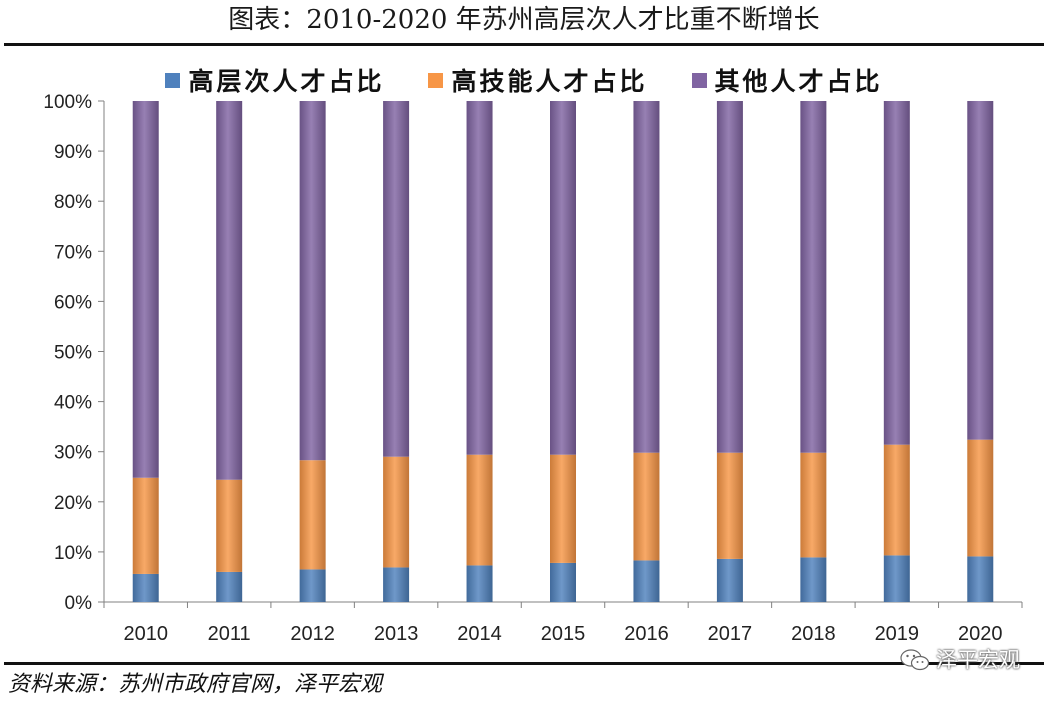 The image size is (1048, 707). What do you see at coordinates (173, 80) in the screenshot?
I see `legend-swatch-high-level` at bounding box center [173, 80].